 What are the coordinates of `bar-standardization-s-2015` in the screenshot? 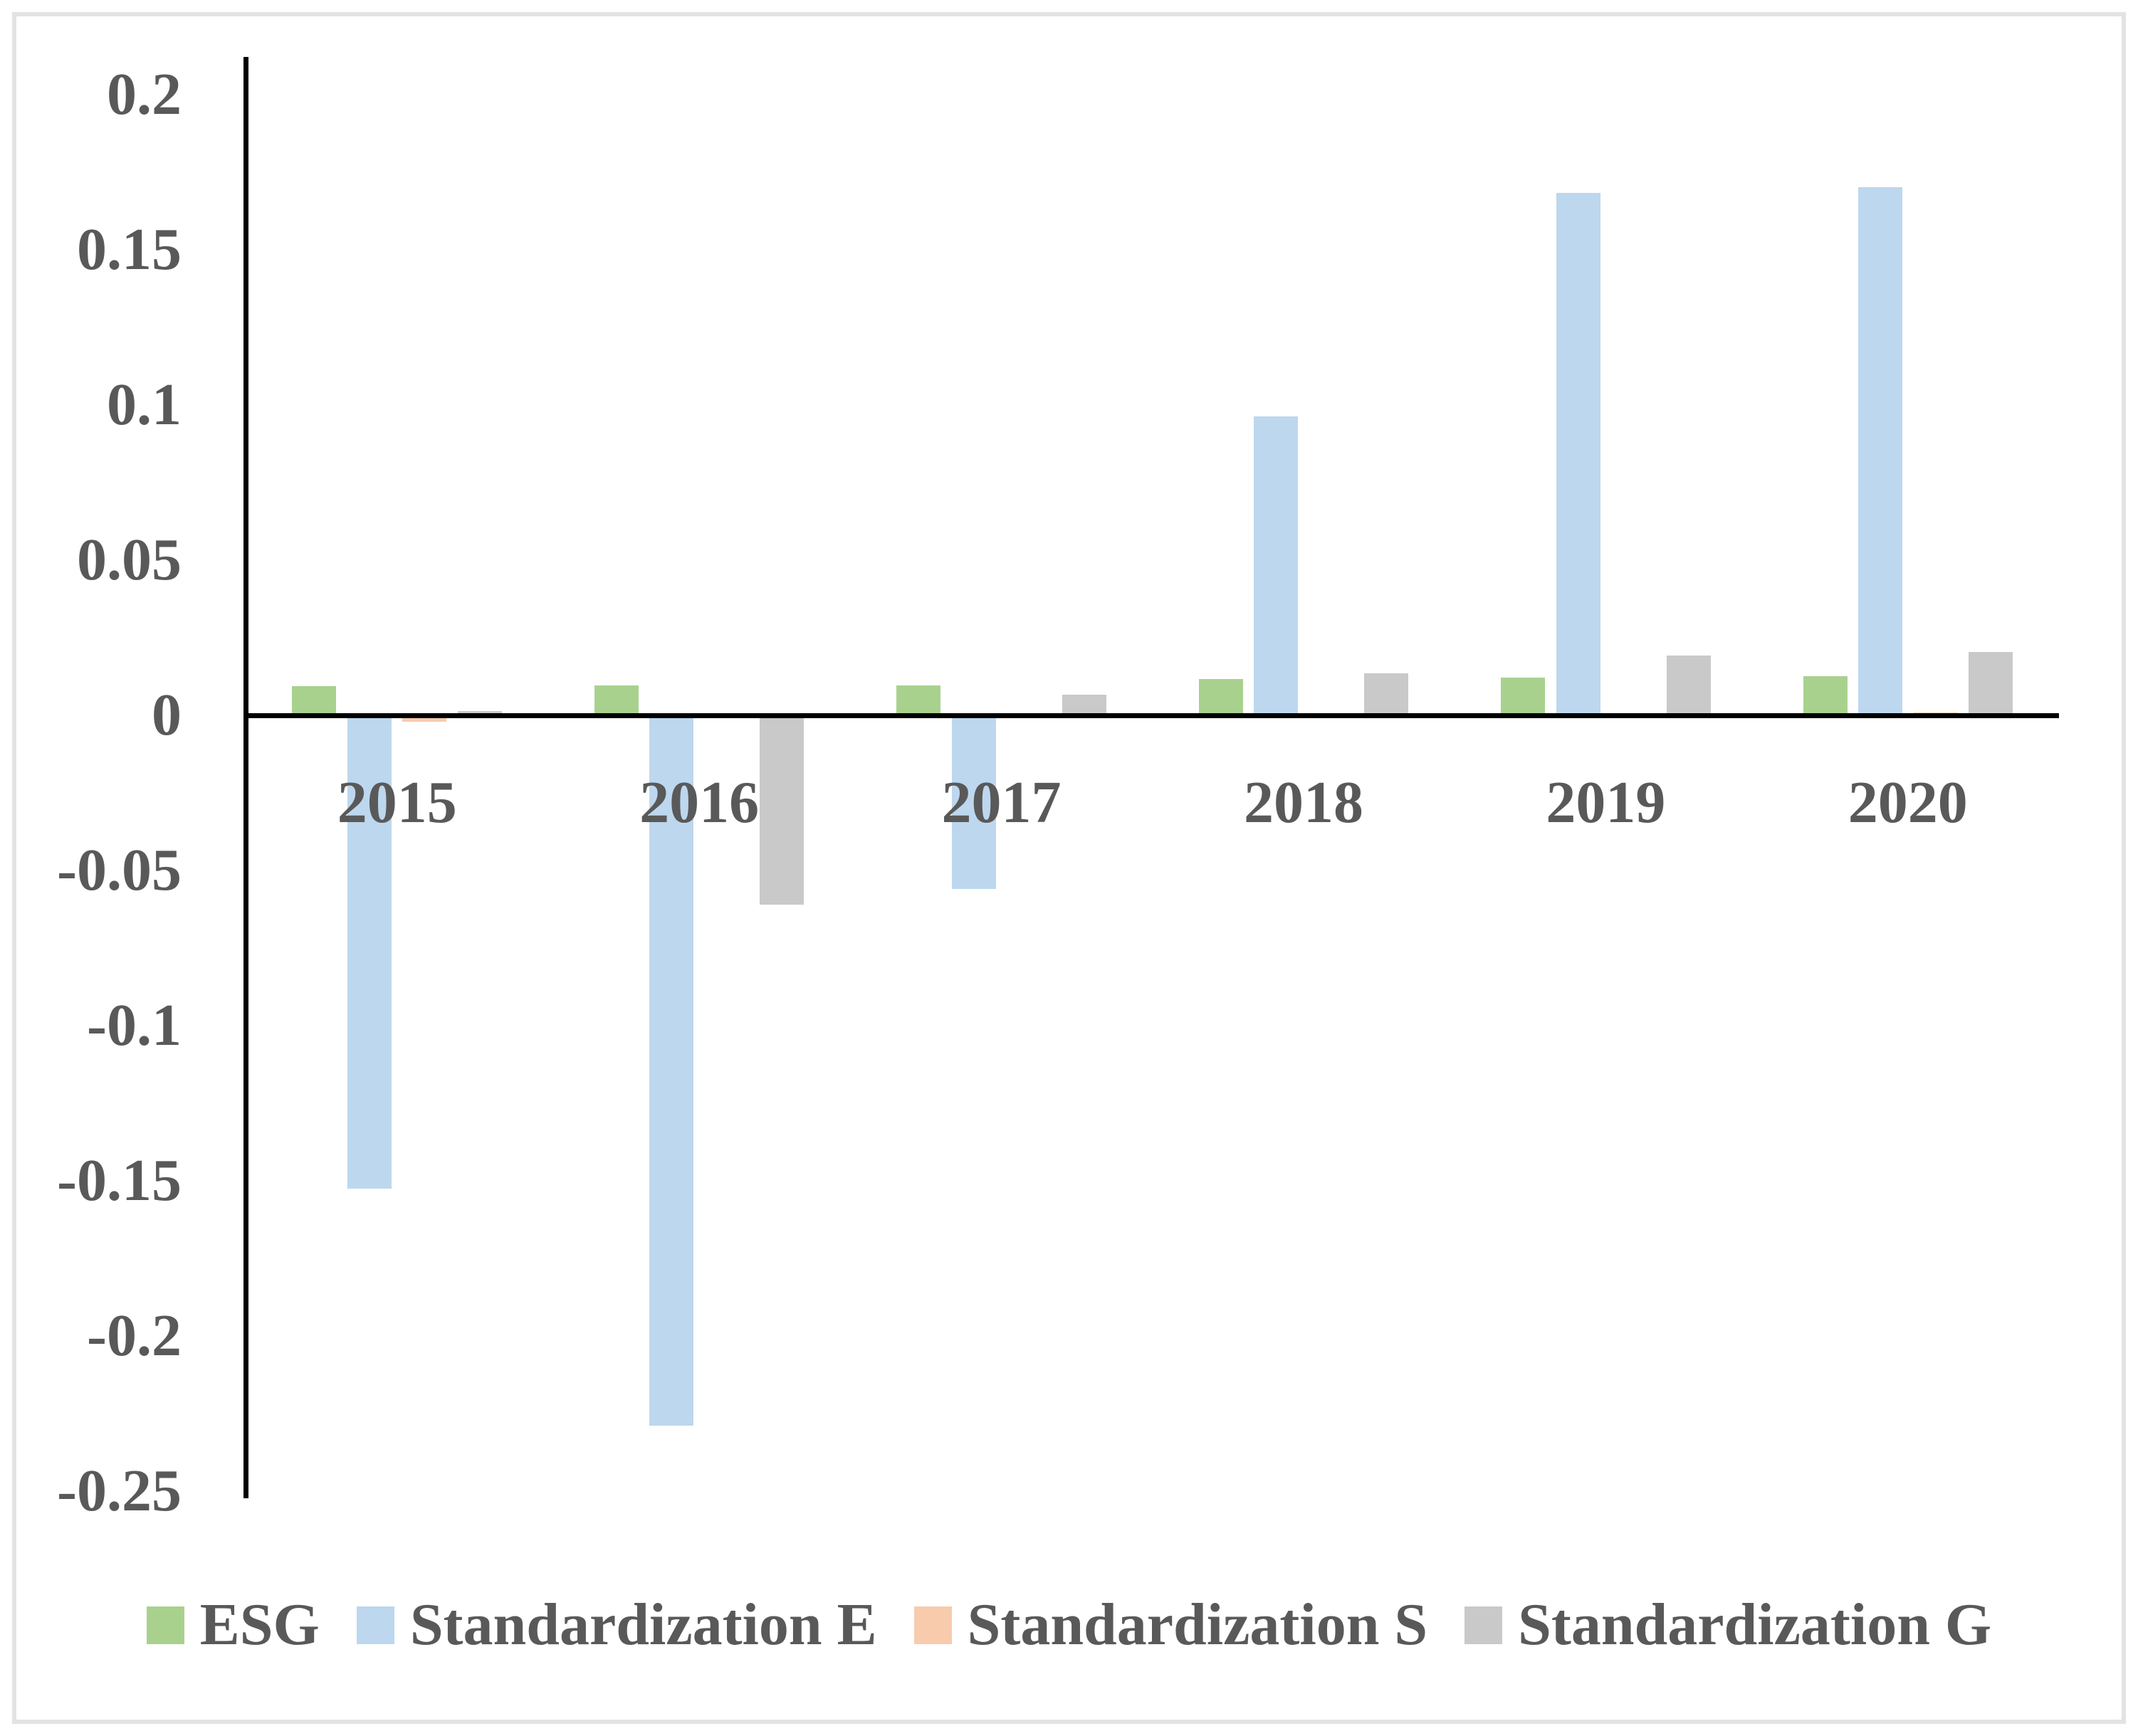 It's located at (424, 719).